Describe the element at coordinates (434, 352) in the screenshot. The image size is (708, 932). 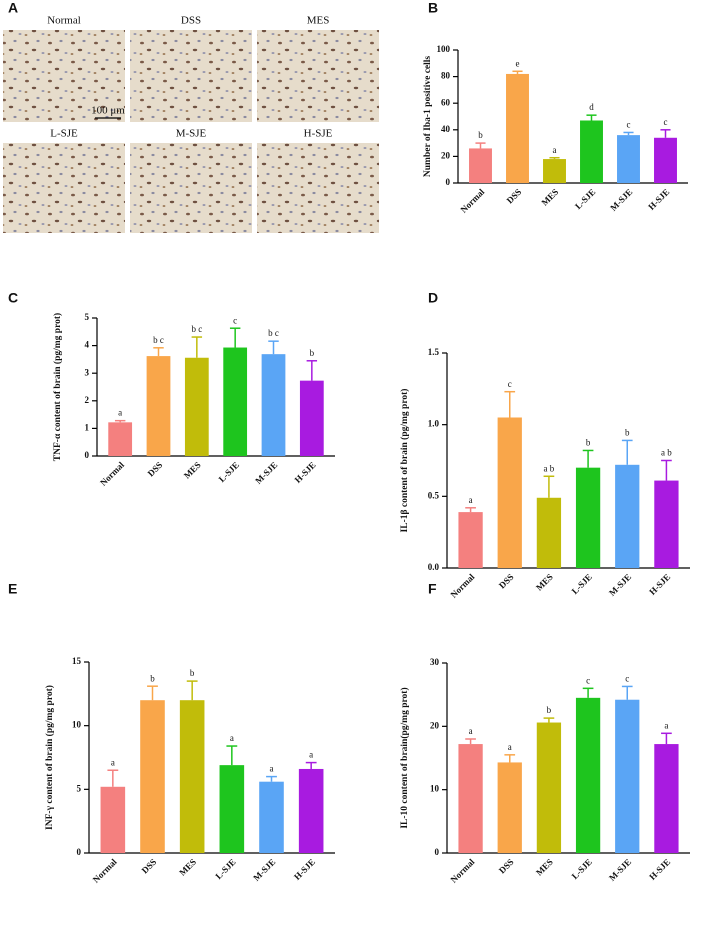
I see `y-tick-label: 1.5` at that location.